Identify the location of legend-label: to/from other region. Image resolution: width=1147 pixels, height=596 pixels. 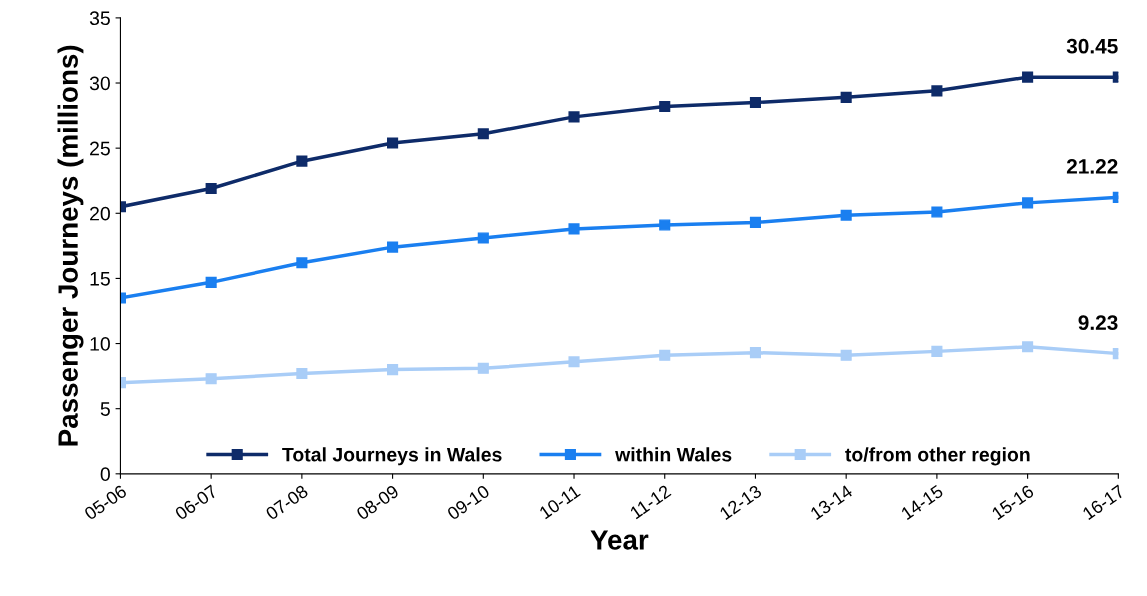
(937, 456).